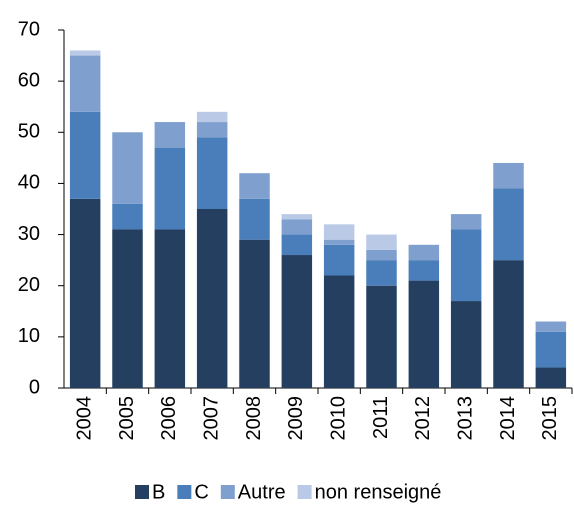 The image size is (574, 506). Describe the element at coordinates (508, 418) in the screenshot. I see `x-tick-label: 2014` at that location.